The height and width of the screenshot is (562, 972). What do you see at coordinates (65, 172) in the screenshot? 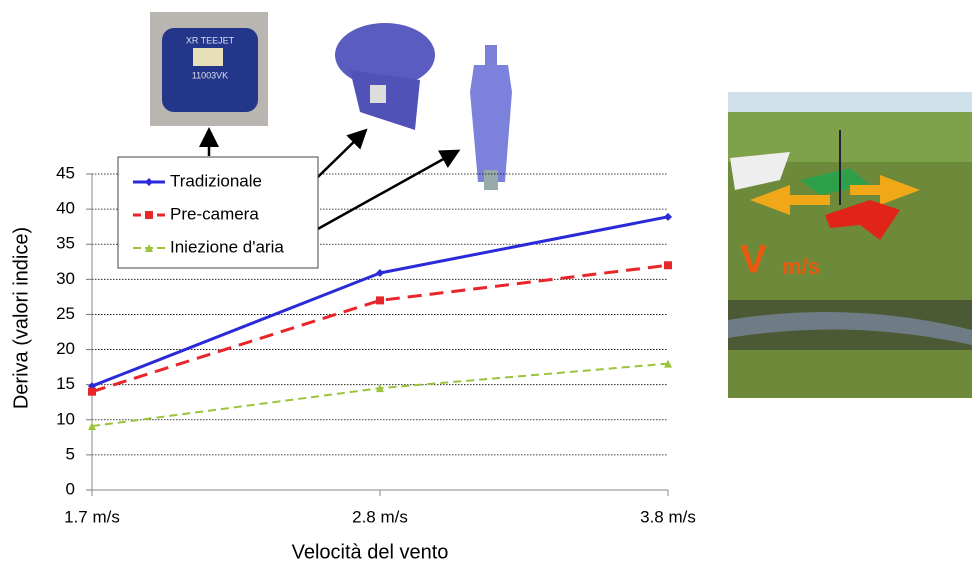
I see `y-tick-label: 45` at bounding box center [65, 172].